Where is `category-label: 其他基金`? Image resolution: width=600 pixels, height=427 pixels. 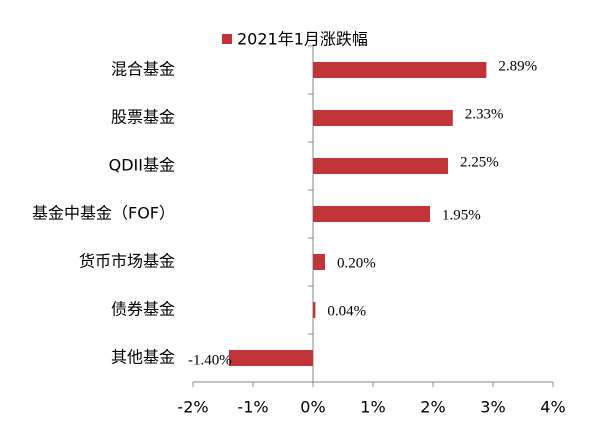
category-label: 其他基金 is located at coordinates (143, 357).